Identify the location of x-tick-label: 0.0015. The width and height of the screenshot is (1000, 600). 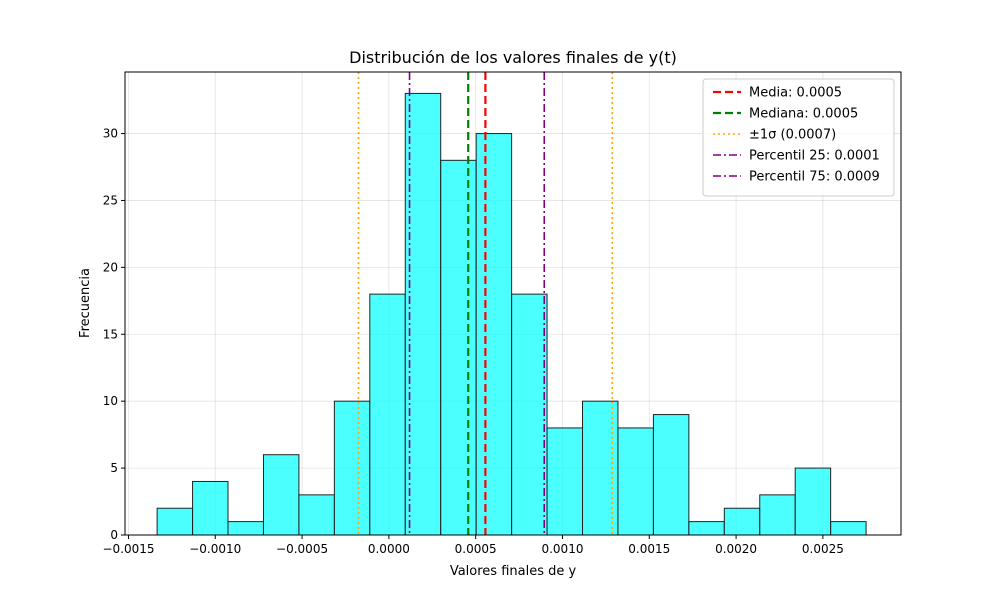
(649, 549).